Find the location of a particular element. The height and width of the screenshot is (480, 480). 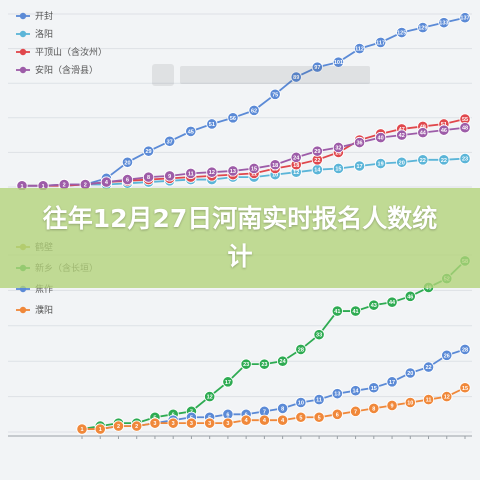

data-label: 46 is located at coordinates (444, 131).